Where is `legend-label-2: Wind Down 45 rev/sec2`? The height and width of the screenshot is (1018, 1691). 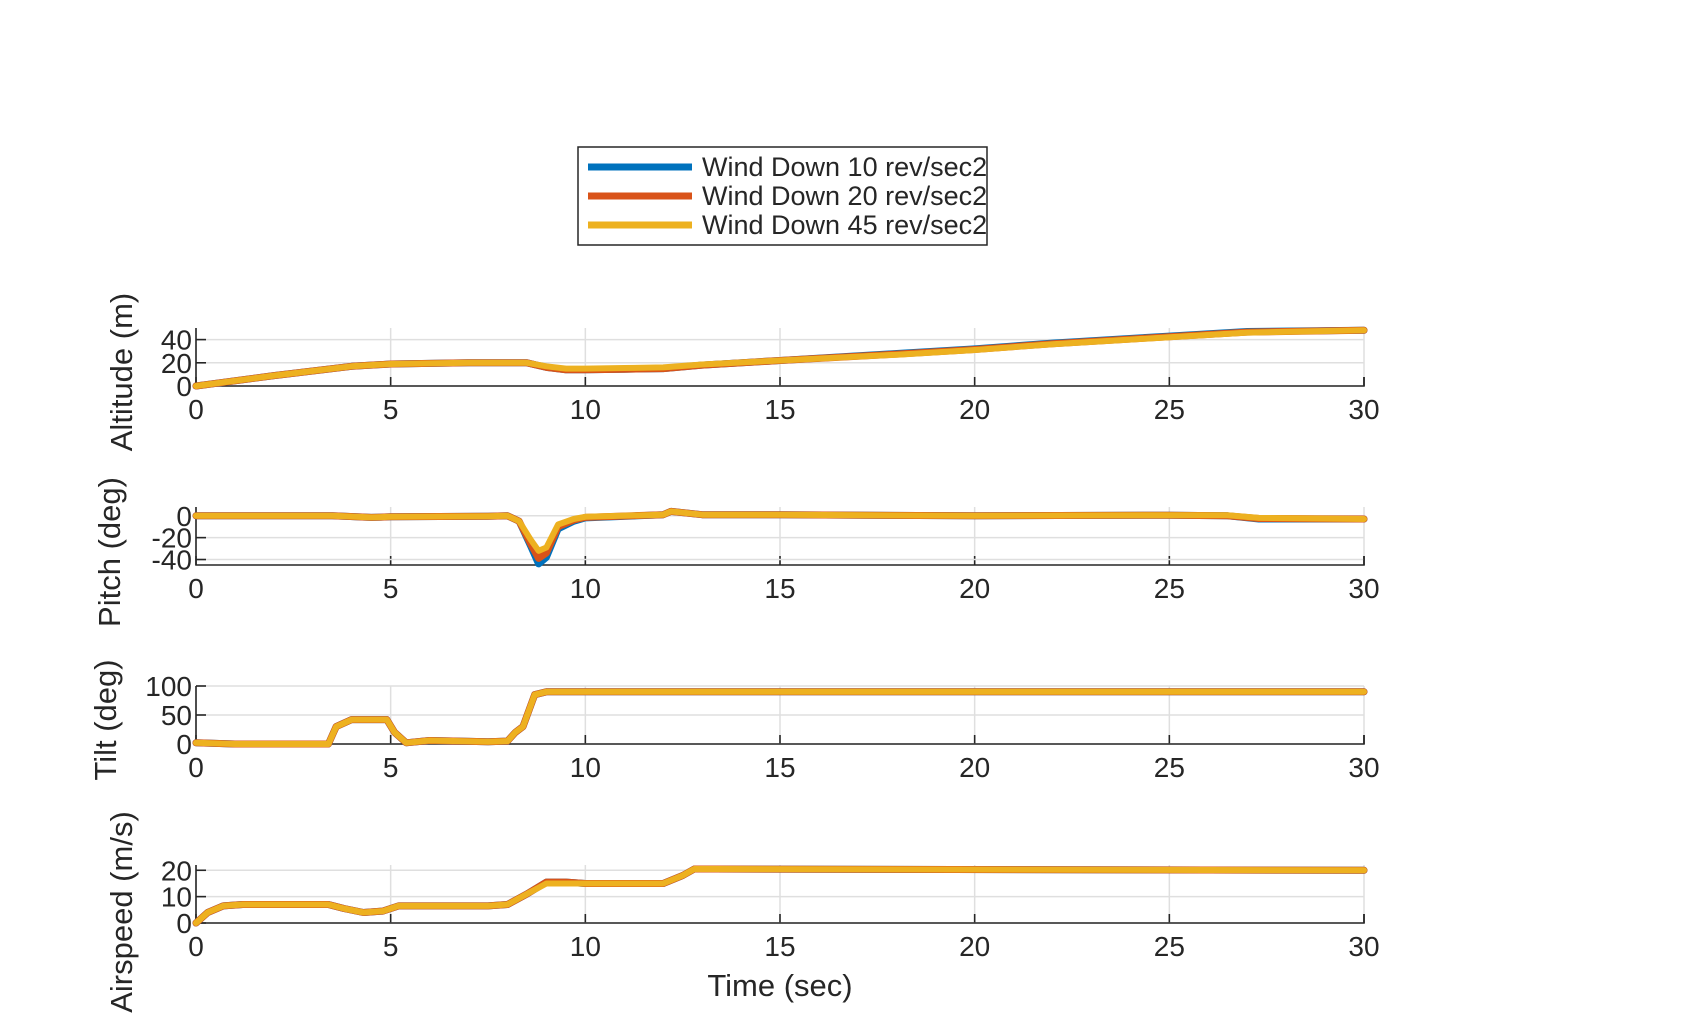
legend-label-2: Wind Down 45 rev/sec2 is located at coordinates (844, 225).